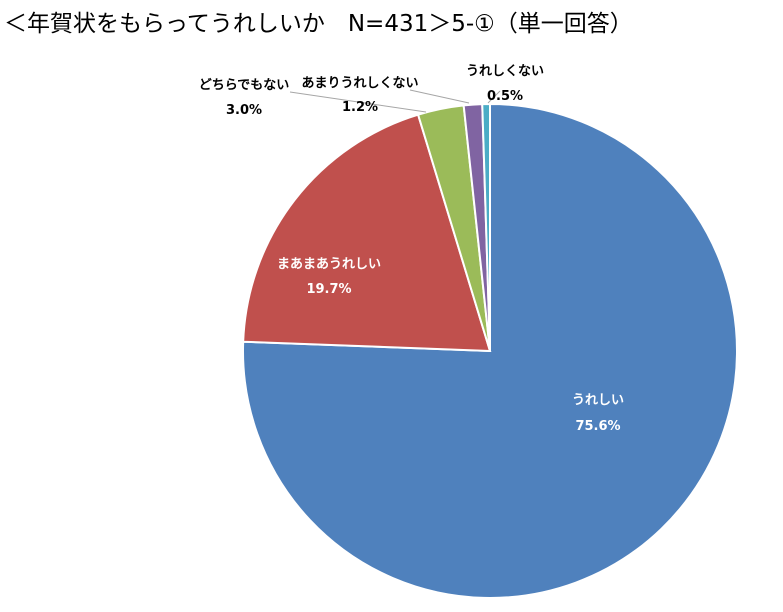 The width and height of the screenshot is (783, 612). Describe the element at coordinates (244, 85) in the screenshot. I see `slice-label-3: どちらでもない` at that location.